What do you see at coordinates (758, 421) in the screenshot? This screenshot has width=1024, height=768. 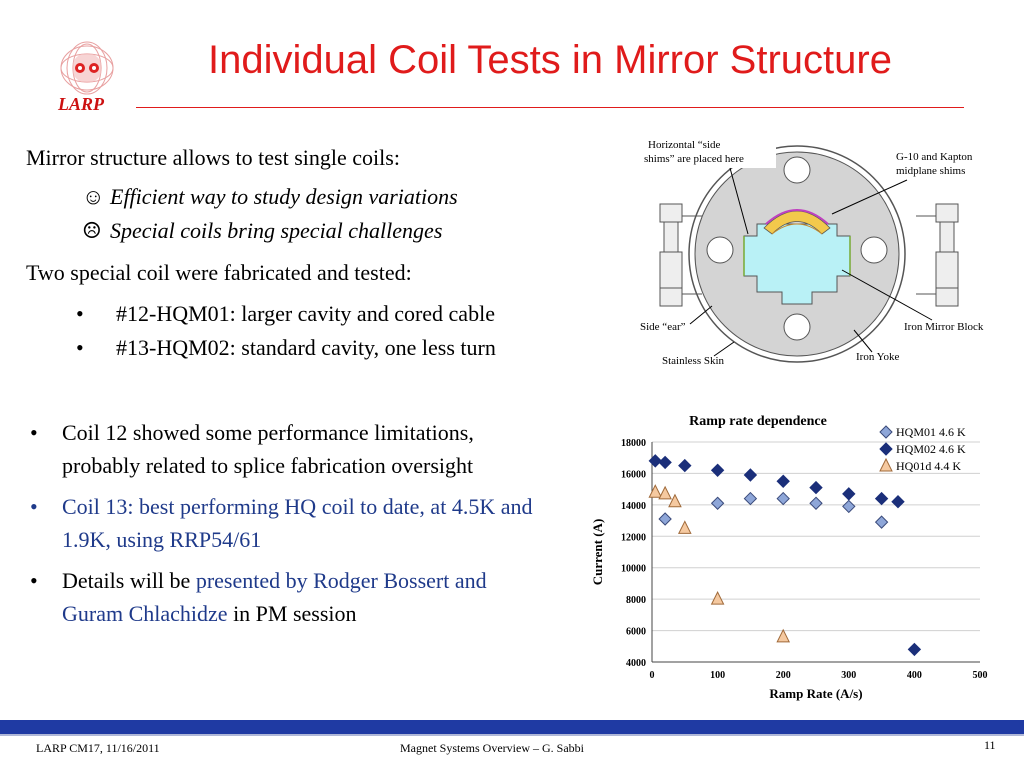 I see `chart-title: Ramp rate dependence` at bounding box center [758, 421].